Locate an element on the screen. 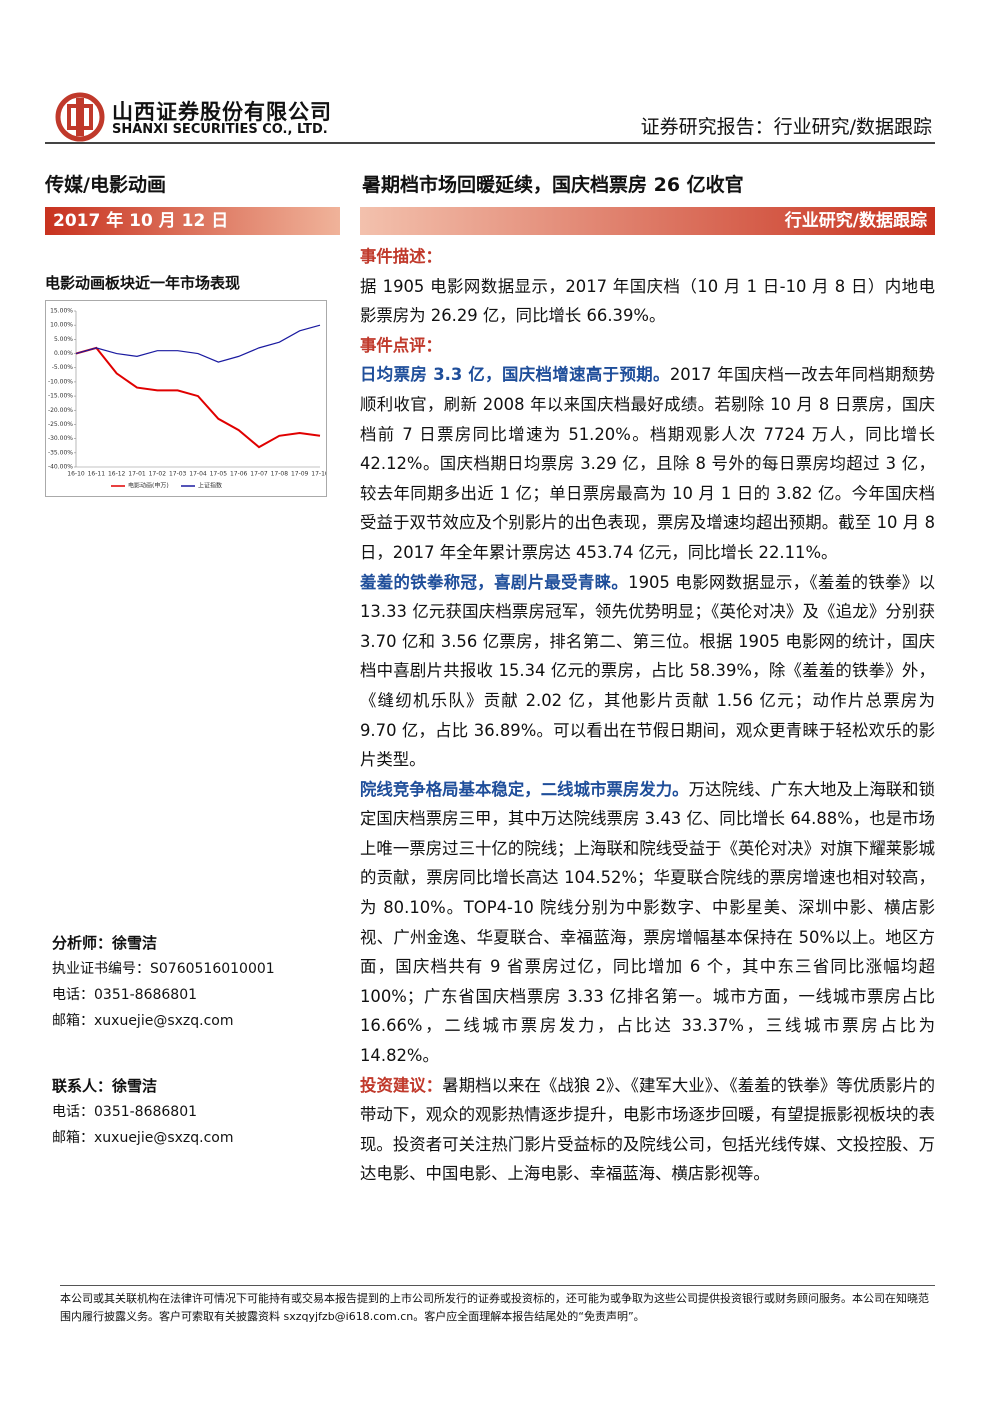 The width and height of the screenshot is (992, 1403). logo-icon is located at coordinates (80, 117).